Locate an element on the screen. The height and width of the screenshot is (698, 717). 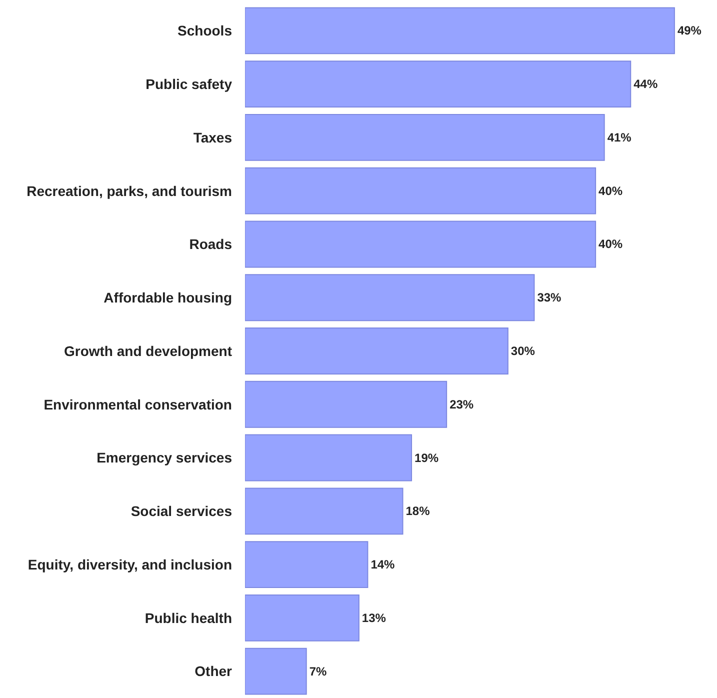
y-tick-label: Growth and development is located at coordinates (148, 350).